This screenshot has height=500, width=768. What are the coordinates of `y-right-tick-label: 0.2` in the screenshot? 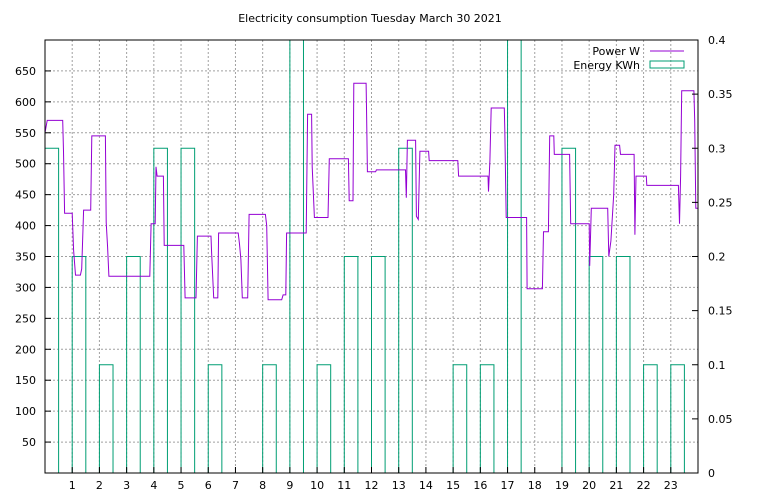 It's located at (717, 257).